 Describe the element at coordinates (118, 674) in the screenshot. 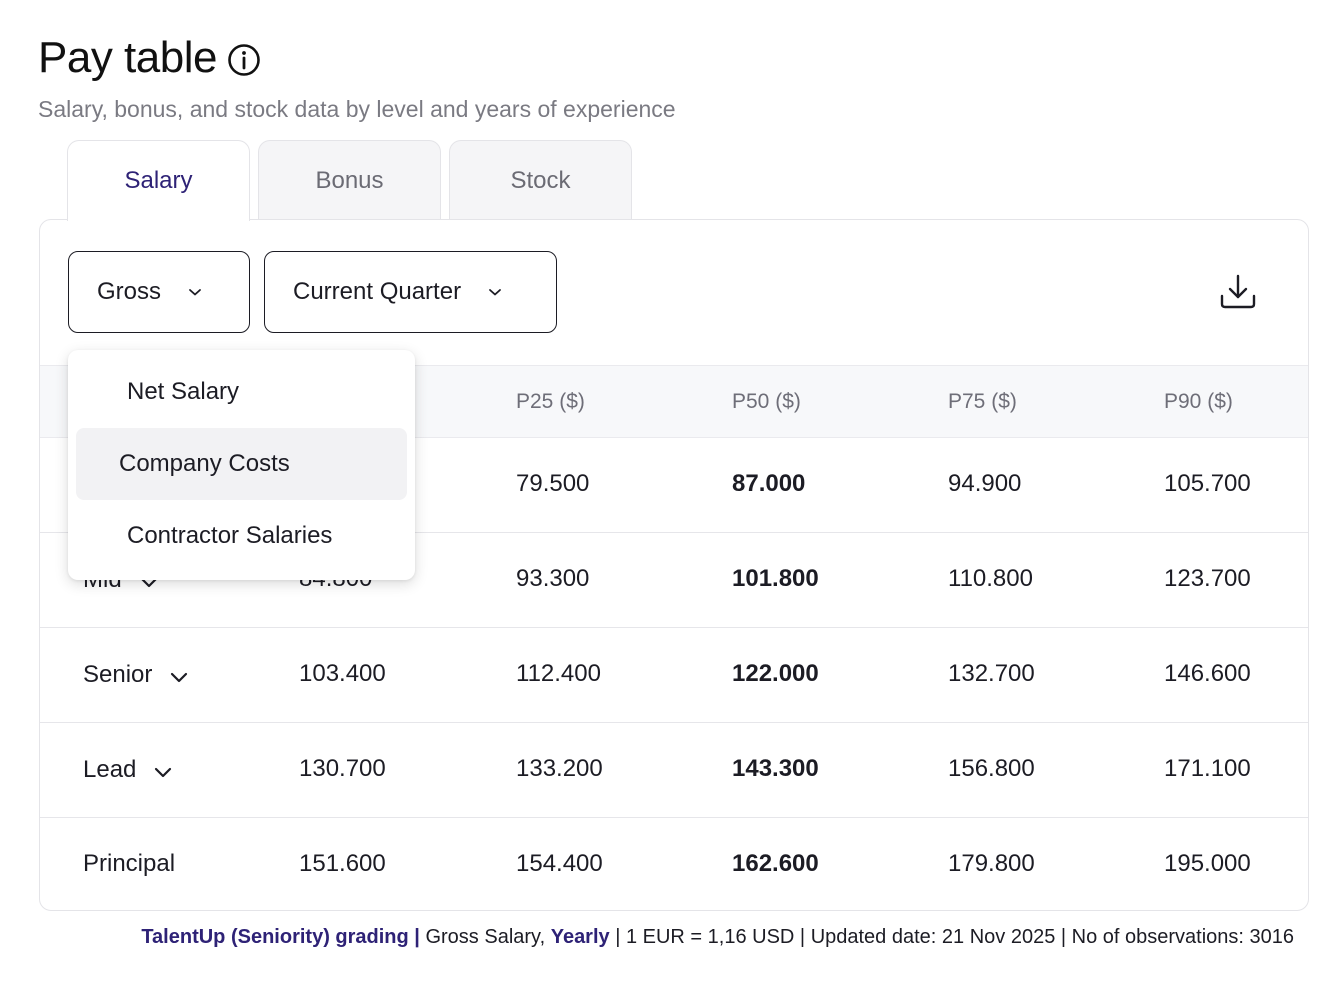

I see `level-label: Senior` at that location.